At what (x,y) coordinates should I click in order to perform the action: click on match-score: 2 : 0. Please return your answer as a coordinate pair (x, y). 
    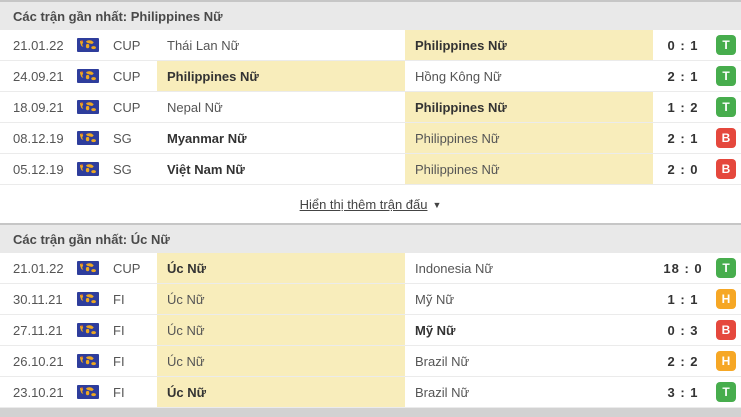
    Looking at the image, I should click on (683, 169).